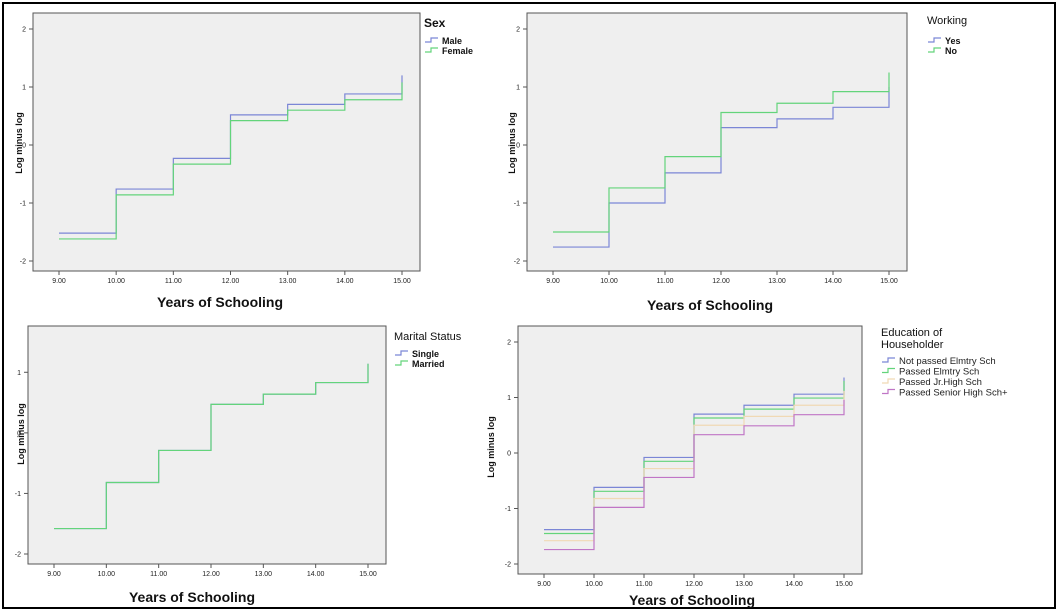 The height and width of the screenshot is (611, 1058). I want to click on legend-entry-label: Male, so click(452, 41).